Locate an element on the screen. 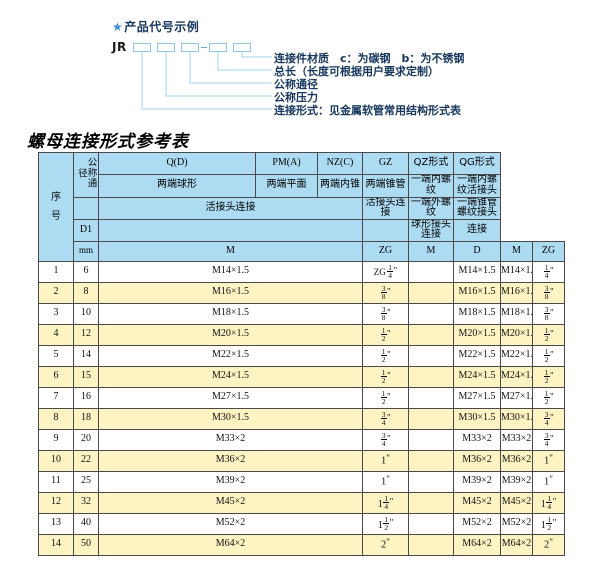  cell-qg-zg: 1 4 " is located at coordinates (548, 271).